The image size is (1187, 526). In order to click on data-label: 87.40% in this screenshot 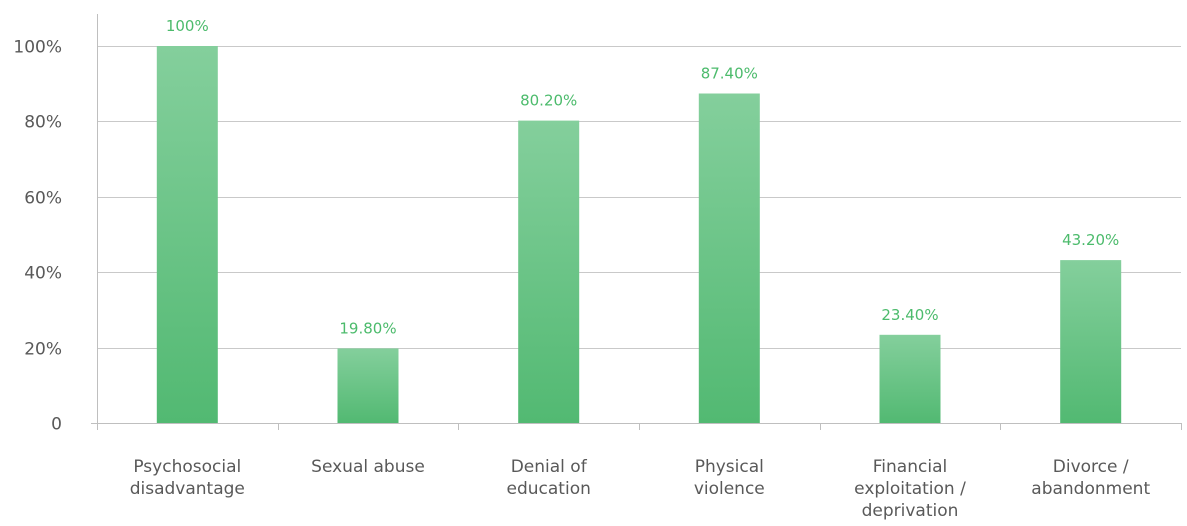, I will do `click(729, 74)`.